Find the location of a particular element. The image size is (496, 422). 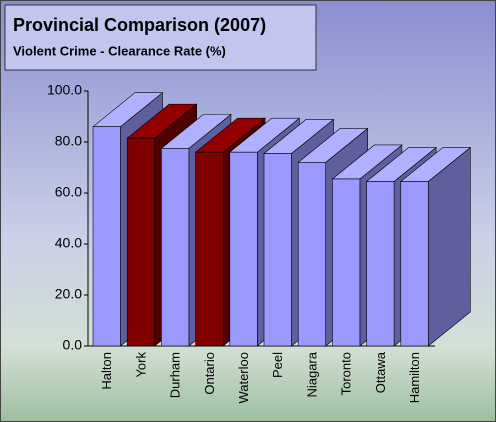

x-tick-label: Toronto is located at coordinates (346, 373).